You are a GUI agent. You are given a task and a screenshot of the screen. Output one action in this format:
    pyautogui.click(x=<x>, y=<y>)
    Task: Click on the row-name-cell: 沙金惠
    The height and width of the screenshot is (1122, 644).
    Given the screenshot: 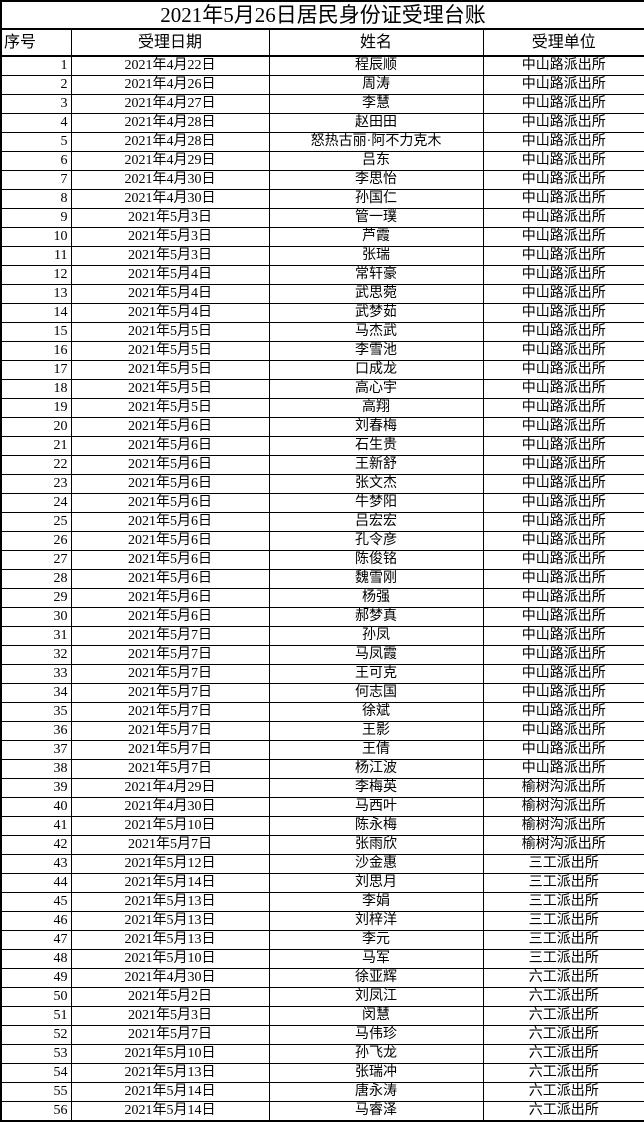 What is the action you would take?
    pyautogui.click(x=376, y=864)
    